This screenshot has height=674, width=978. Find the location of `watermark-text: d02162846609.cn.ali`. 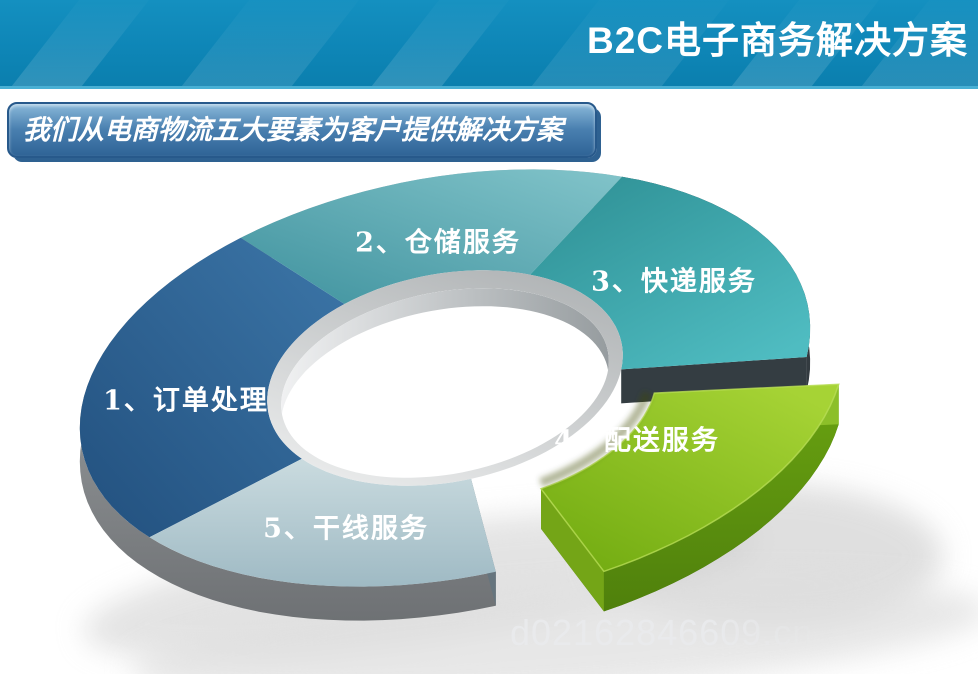

watermark-text: d02162846609.cn.ali is located at coordinates (687, 632).